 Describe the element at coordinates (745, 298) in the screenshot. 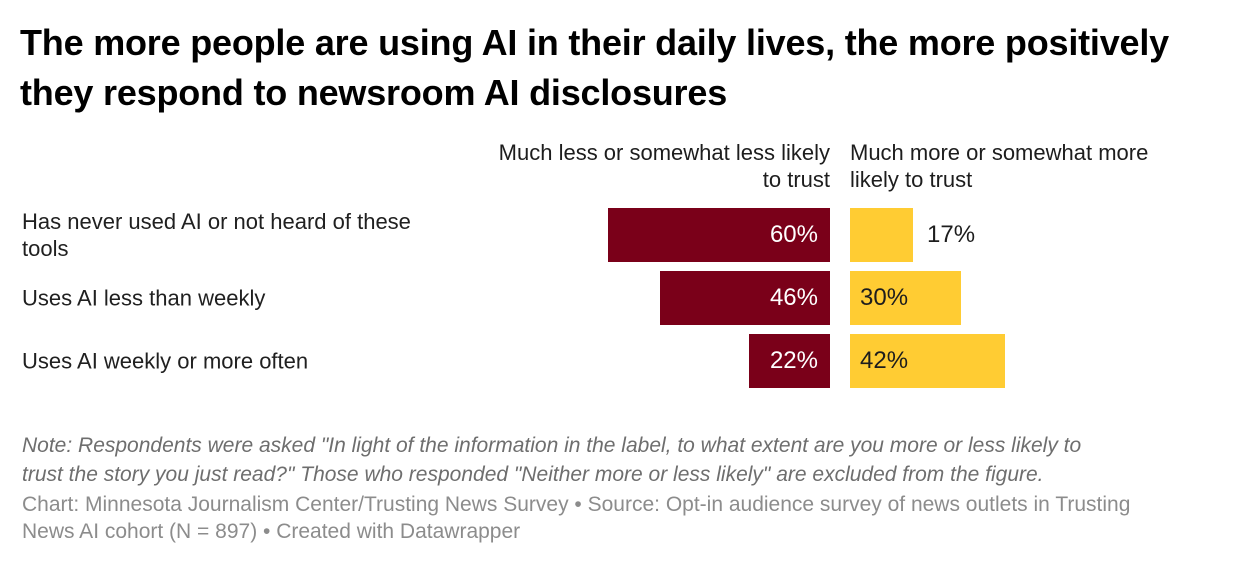

I see `bar-less-likely: 46%` at that location.